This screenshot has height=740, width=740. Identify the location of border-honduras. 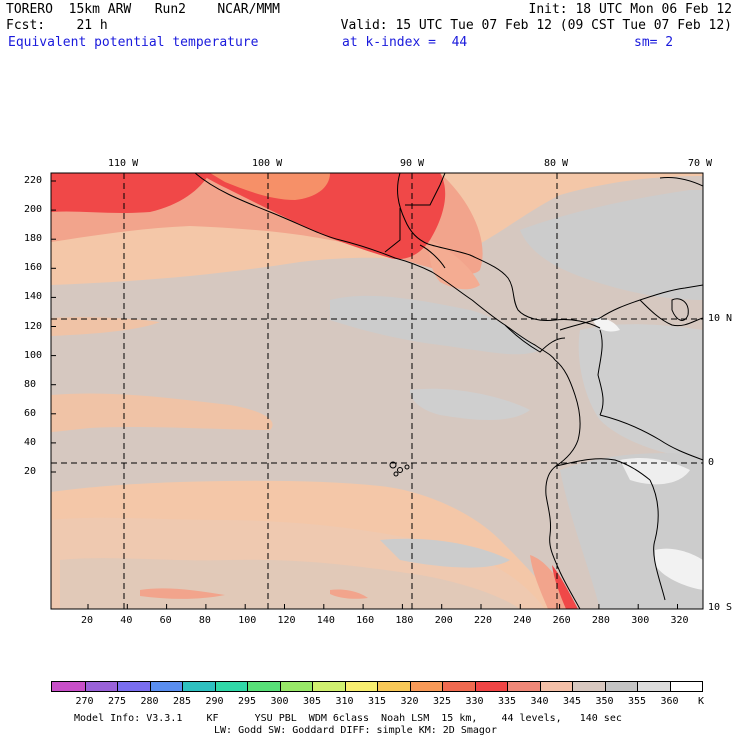
(432, 256).